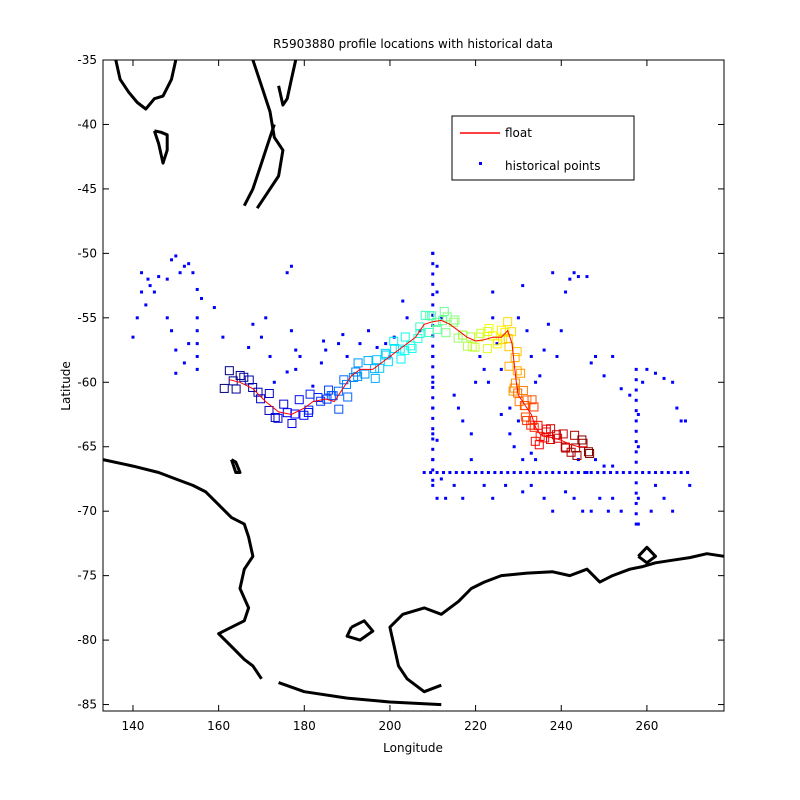 This screenshot has width=800, height=800. What do you see at coordinates (87, 318) in the screenshot?
I see `y-tick-label: -55` at bounding box center [87, 318].